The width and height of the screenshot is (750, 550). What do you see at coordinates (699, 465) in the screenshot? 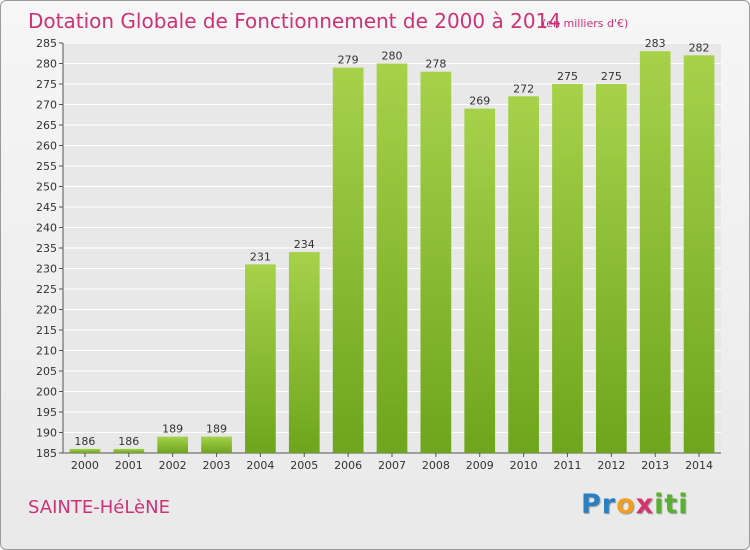
I see `x-tick-label: 2014` at bounding box center [699, 465].